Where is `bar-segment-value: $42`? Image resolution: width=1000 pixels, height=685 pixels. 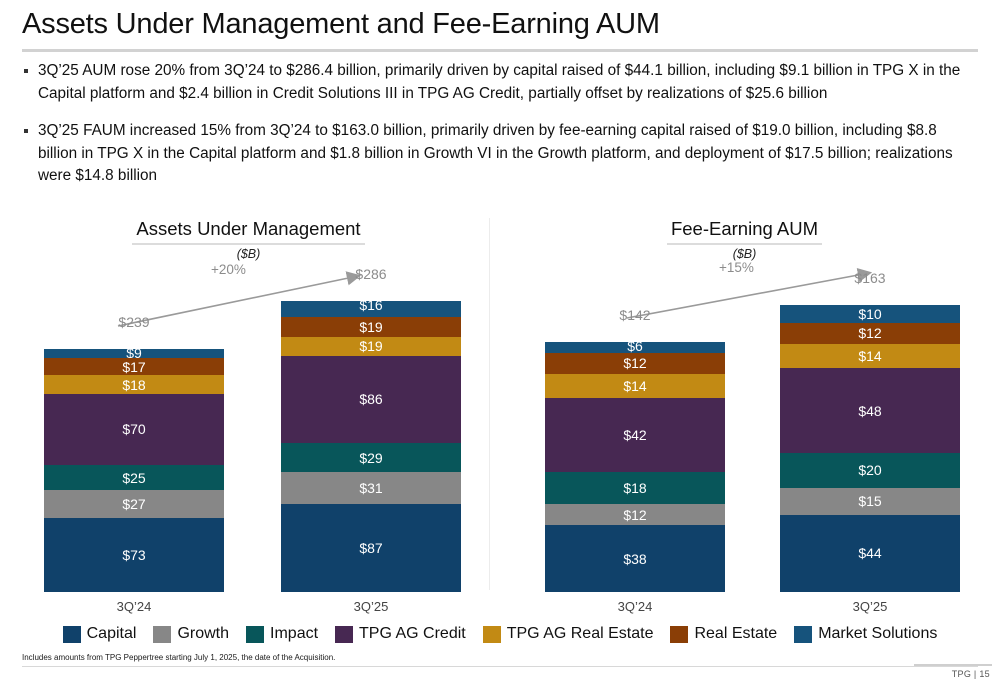 bar-segment-value: $42 is located at coordinates (635, 435).